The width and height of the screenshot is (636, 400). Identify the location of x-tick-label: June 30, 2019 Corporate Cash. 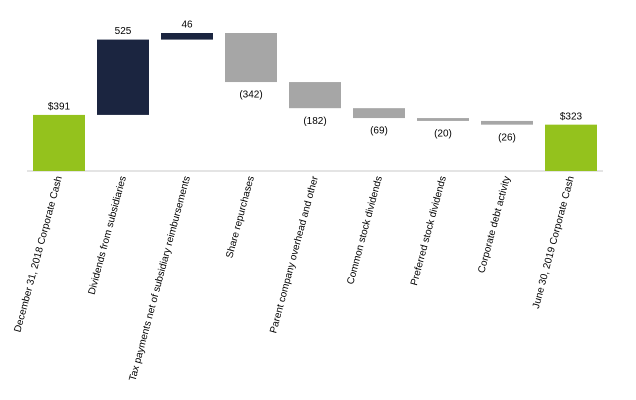
(554, 242).